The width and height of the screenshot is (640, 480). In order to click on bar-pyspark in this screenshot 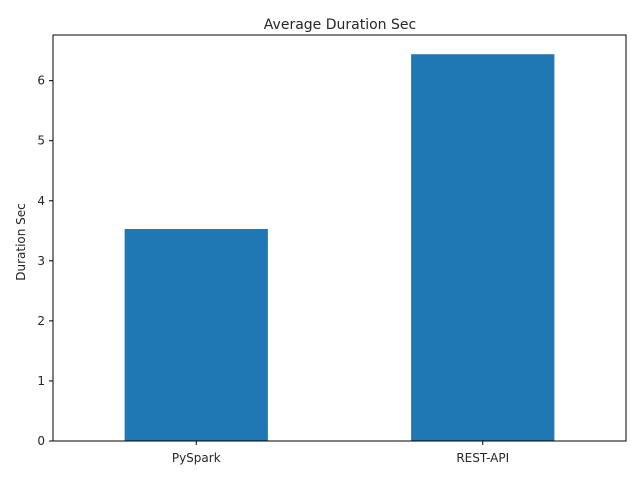, I will do `click(196, 334)`.